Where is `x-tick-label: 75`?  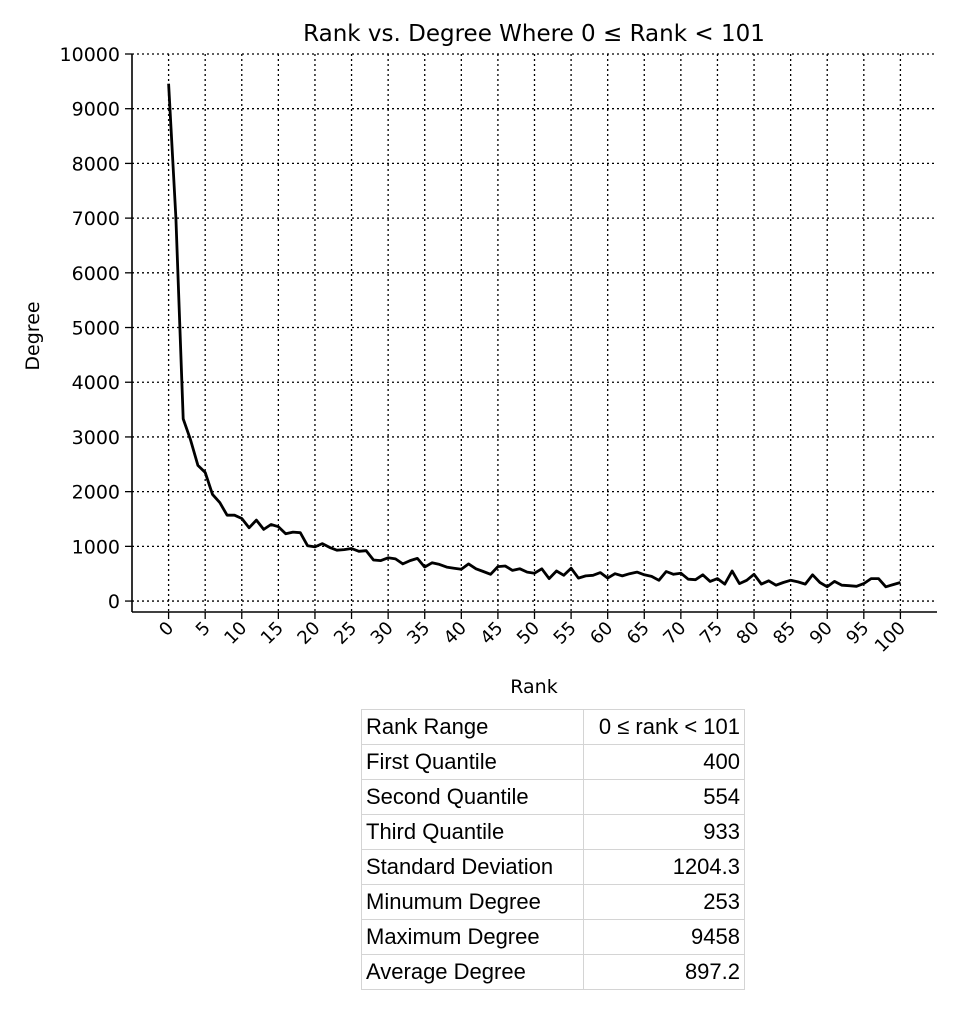
x-tick-label: 75 is located at coordinates (711, 633).